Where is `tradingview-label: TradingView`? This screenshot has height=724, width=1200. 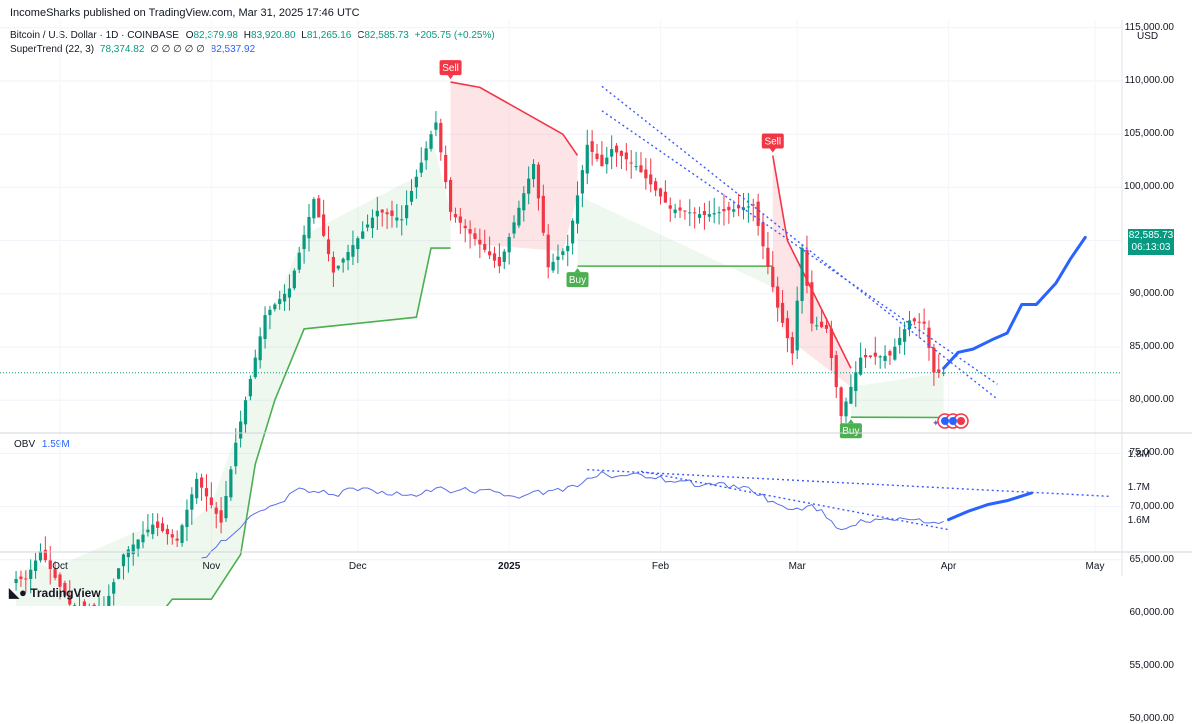 tradingview-label: TradingView is located at coordinates (65, 593).